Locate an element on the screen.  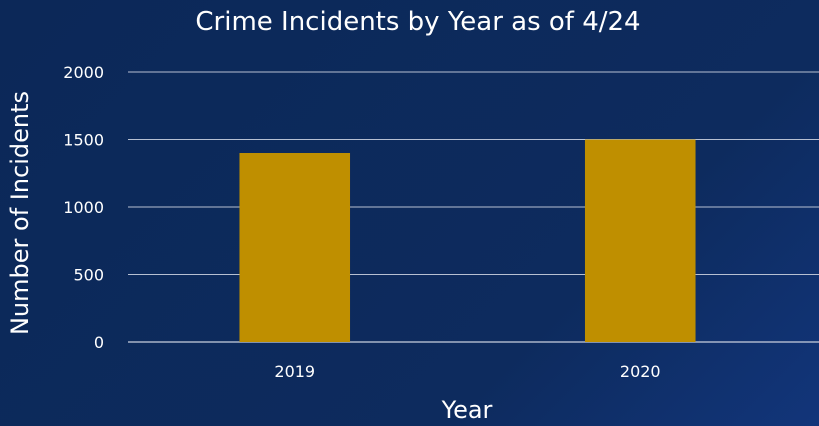
y-tick-label: 1000 is located at coordinates (83, 207).